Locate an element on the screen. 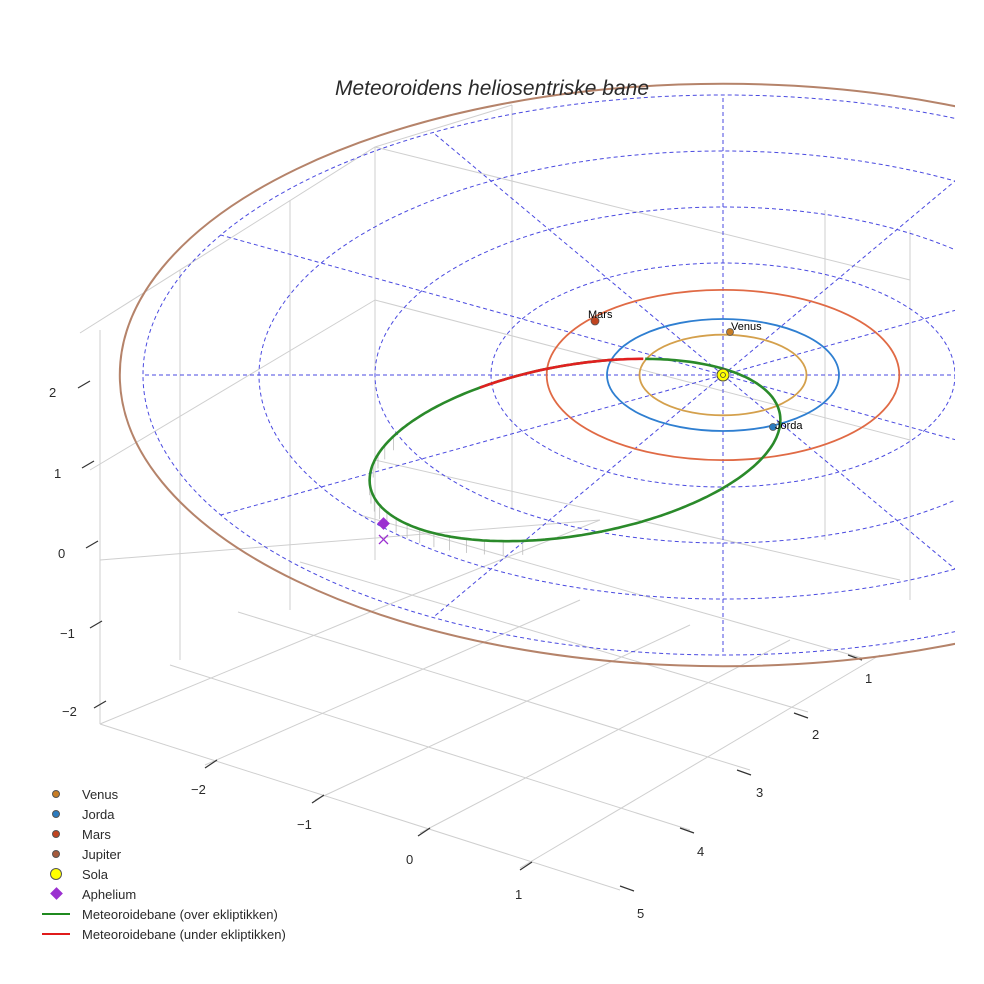 The height and width of the screenshot is (984, 984). earth-label: Jorda is located at coordinates (789, 426).